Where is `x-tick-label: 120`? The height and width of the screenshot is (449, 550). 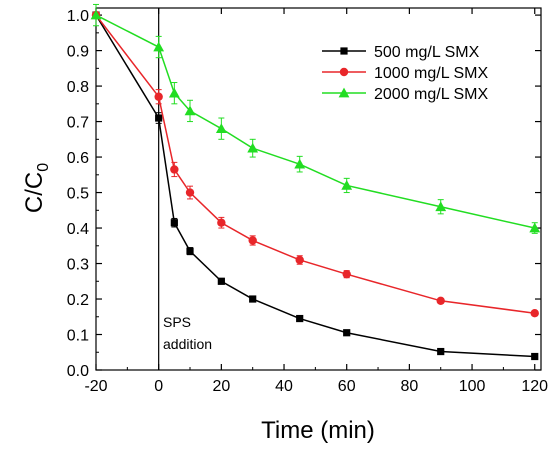
x-tick-label: 120 is located at coordinates (534, 386).